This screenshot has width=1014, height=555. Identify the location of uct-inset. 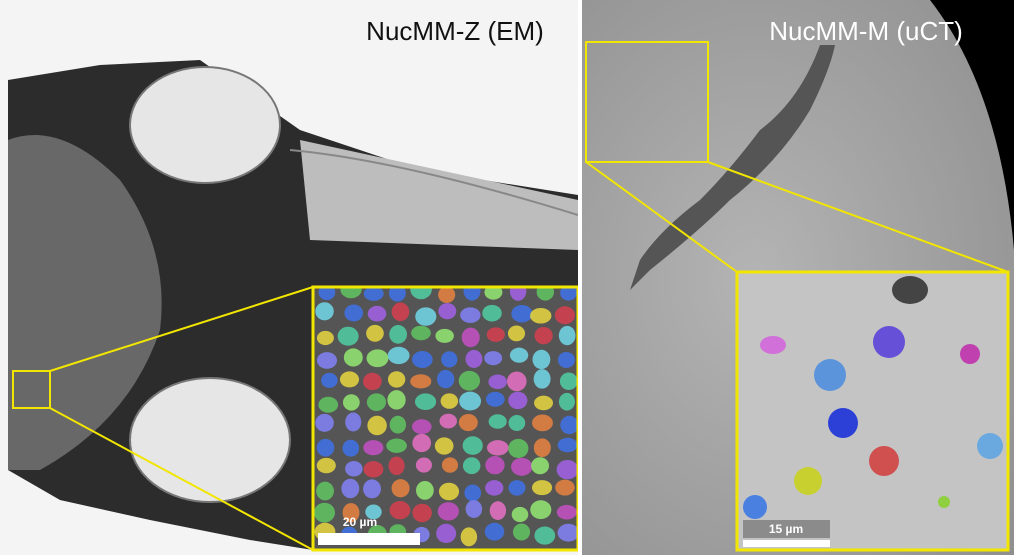
(872, 411).